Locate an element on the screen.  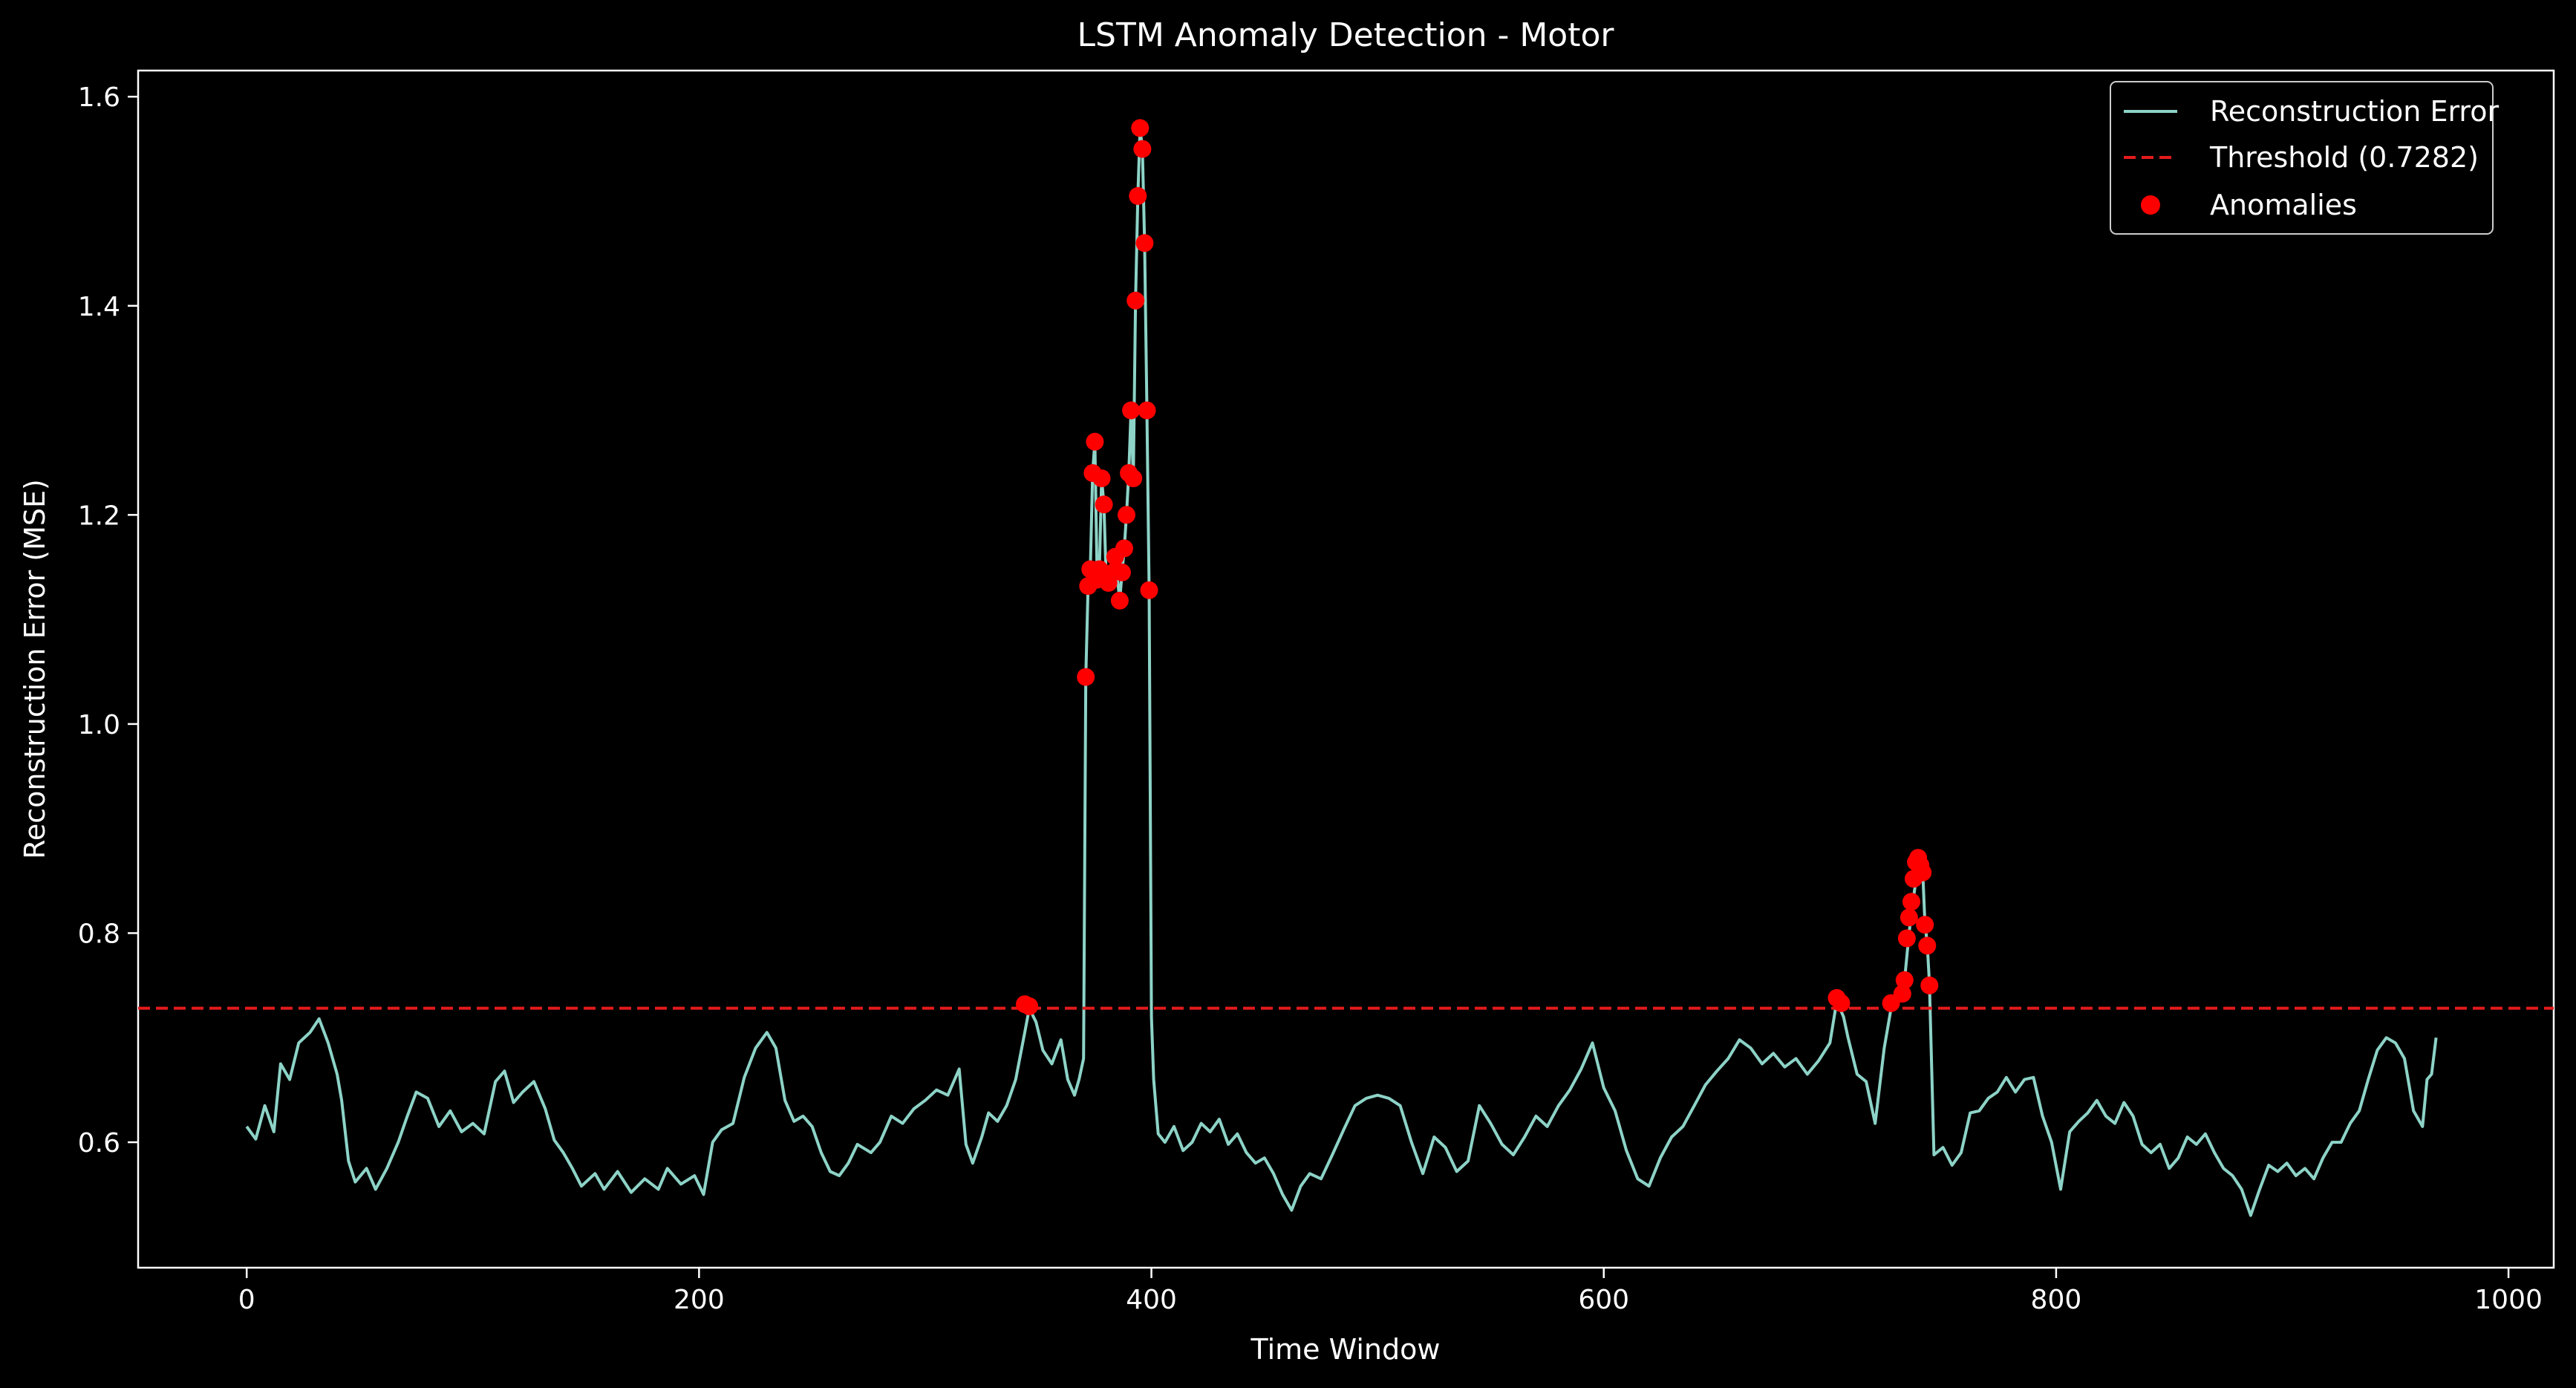
x-tick-label: 1000 is located at coordinates (2508, 1300).